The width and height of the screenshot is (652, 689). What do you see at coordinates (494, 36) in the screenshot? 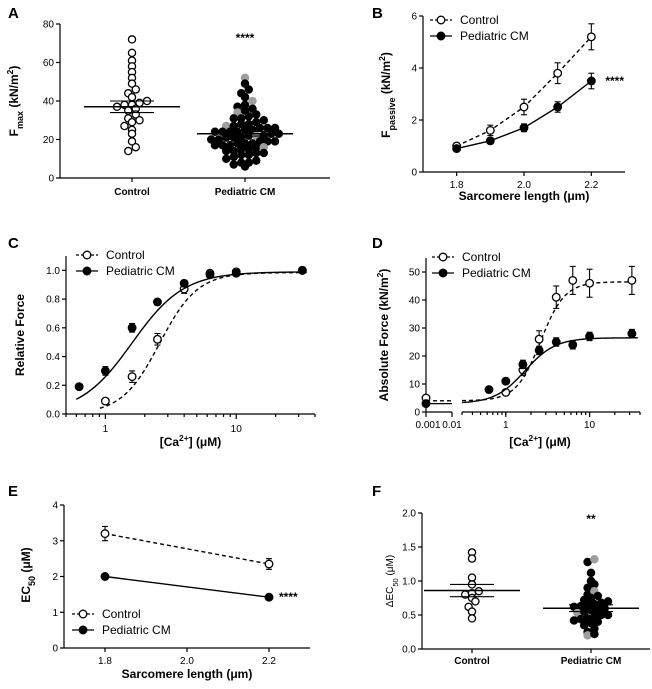
I see `legend-label: Pediatric CM` at bounding box center [494, 36].